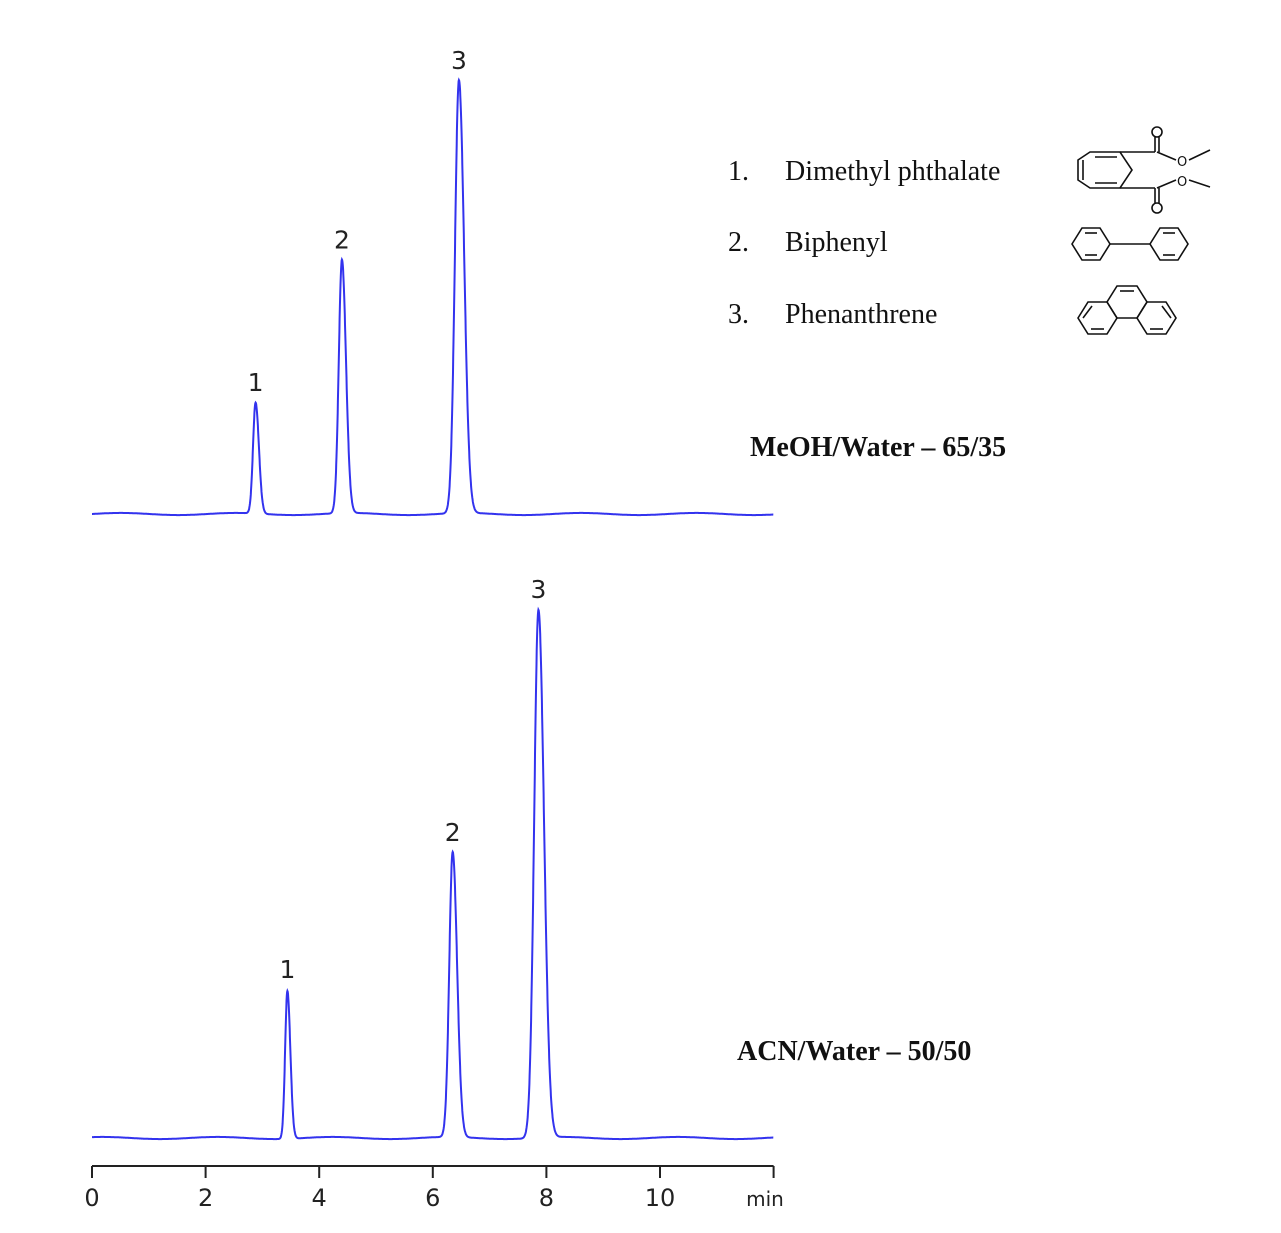 This screenshot has height=1233, width=1281. Describe the element at coordinates (91, 1198) in the screenshot. I see `tick-label: 0` at that location.